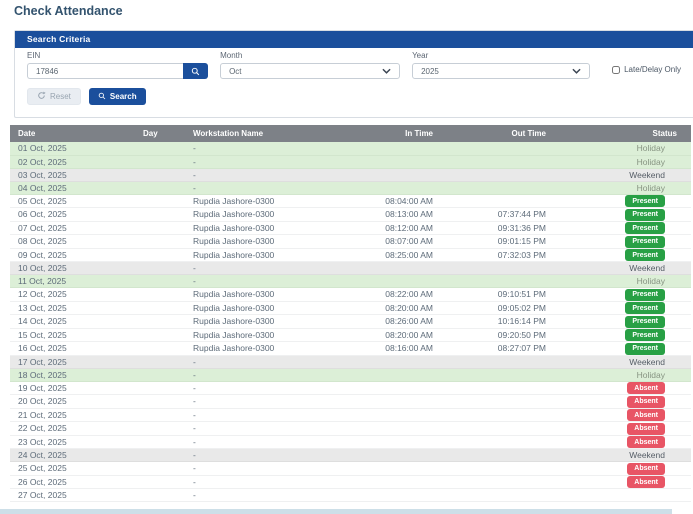 The width and height of the screenshot is (693, 514). I want to click on table-row: 23 Oct, 2025 - Absent, so click(350, 442).